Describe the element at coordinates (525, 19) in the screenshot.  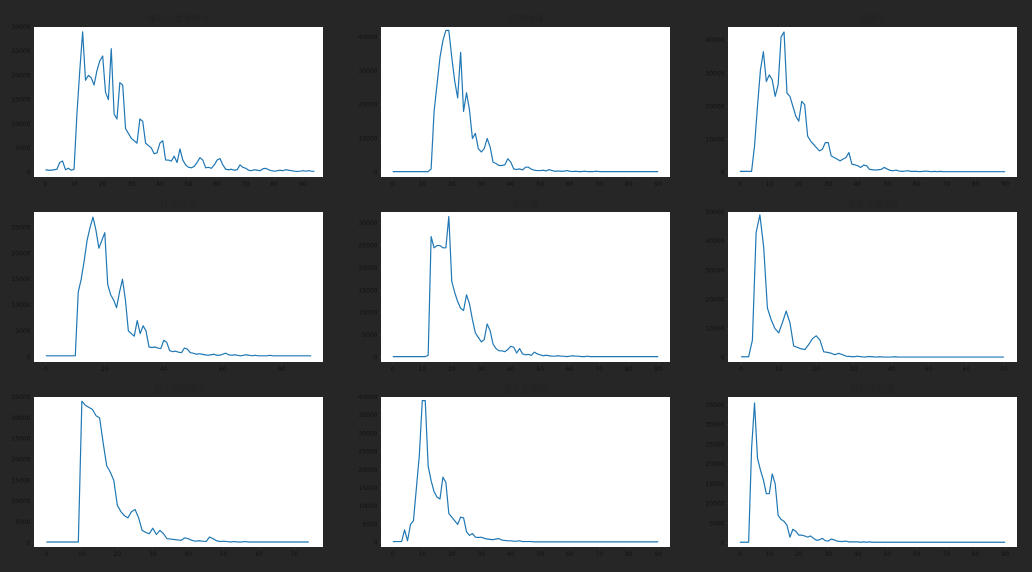
I see `chart-title: 流浪地球` at that location.